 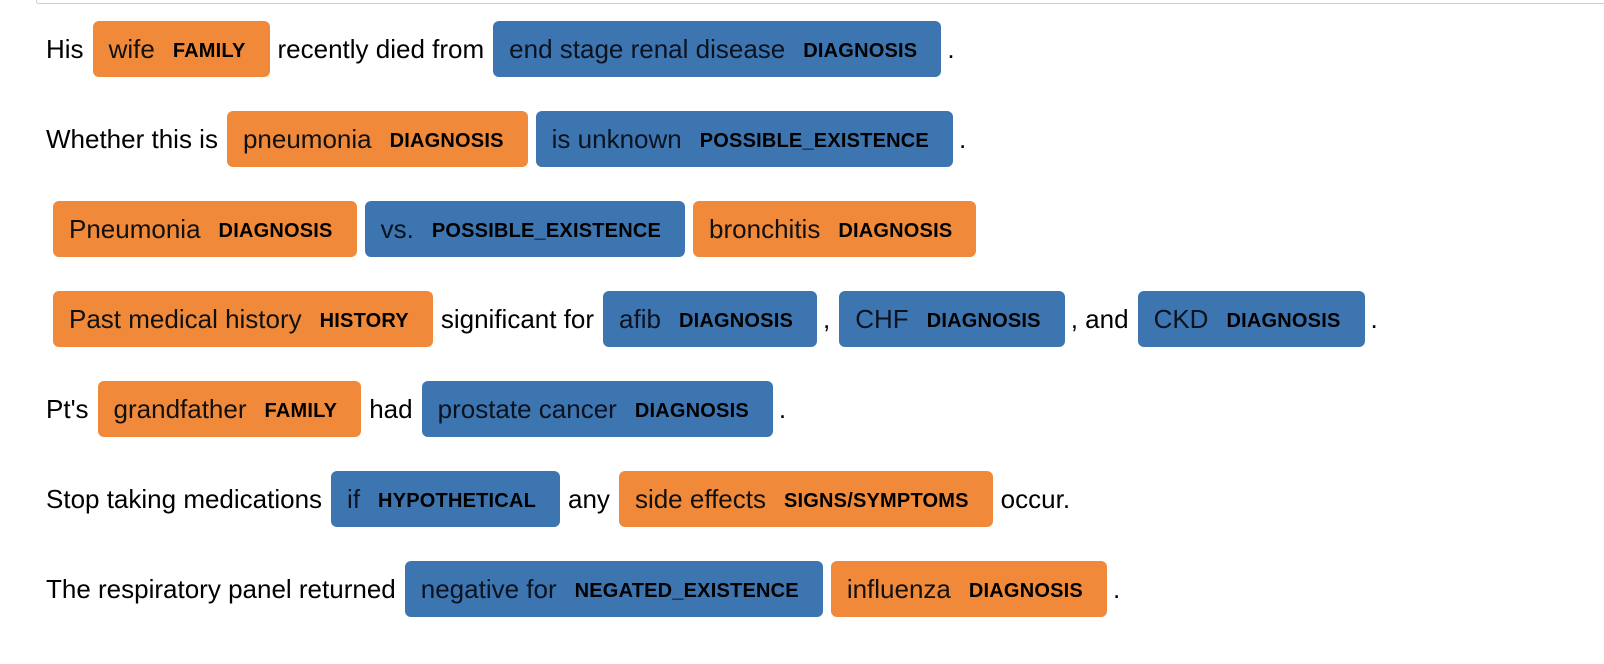 I want to click on entity-span: if HYPOTHETICAL, so click(x=446, y=499).